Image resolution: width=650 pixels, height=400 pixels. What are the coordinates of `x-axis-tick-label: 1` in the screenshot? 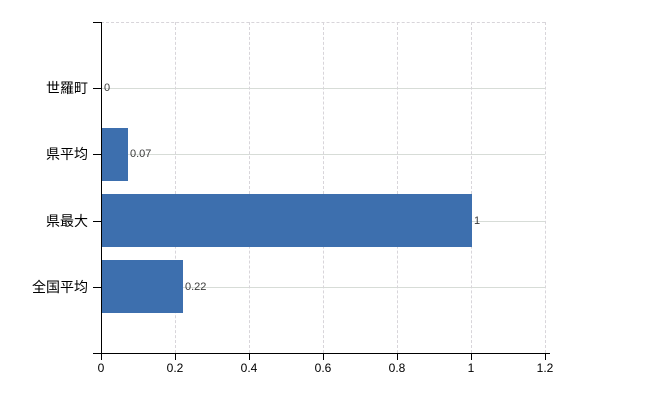 It's located at (471, 368).